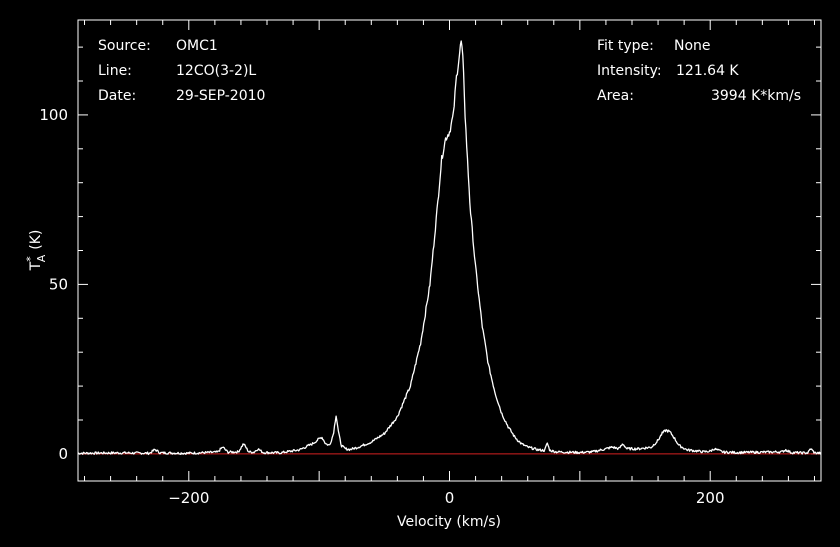 The height and width of the screenshot is (547, 840). Describe the element at coordinates (188, 498) in the screenshot. I see `x-tick-label: −200` at that location.